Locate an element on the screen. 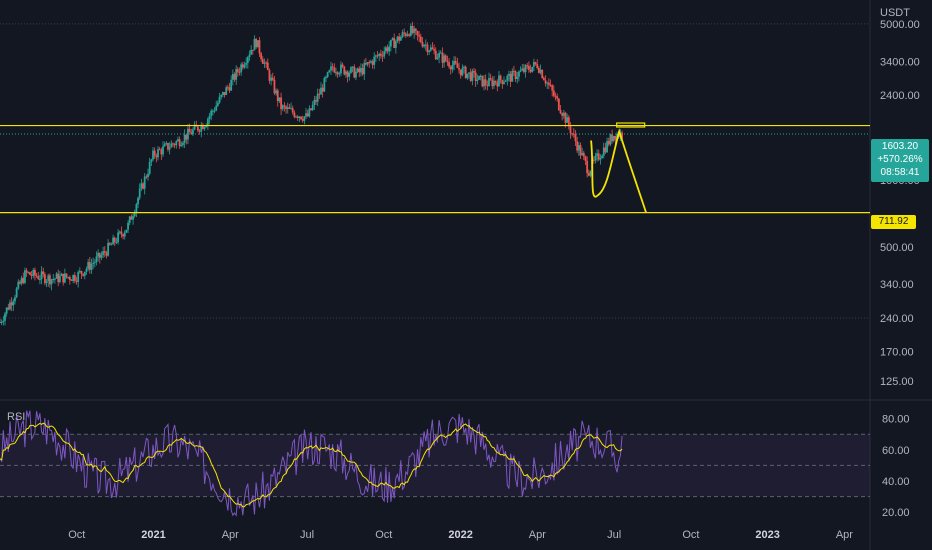 Image resolution: width=932 pixels, height=550 pixels. time-tick-label: Apr is located at coordinates (230, 535).